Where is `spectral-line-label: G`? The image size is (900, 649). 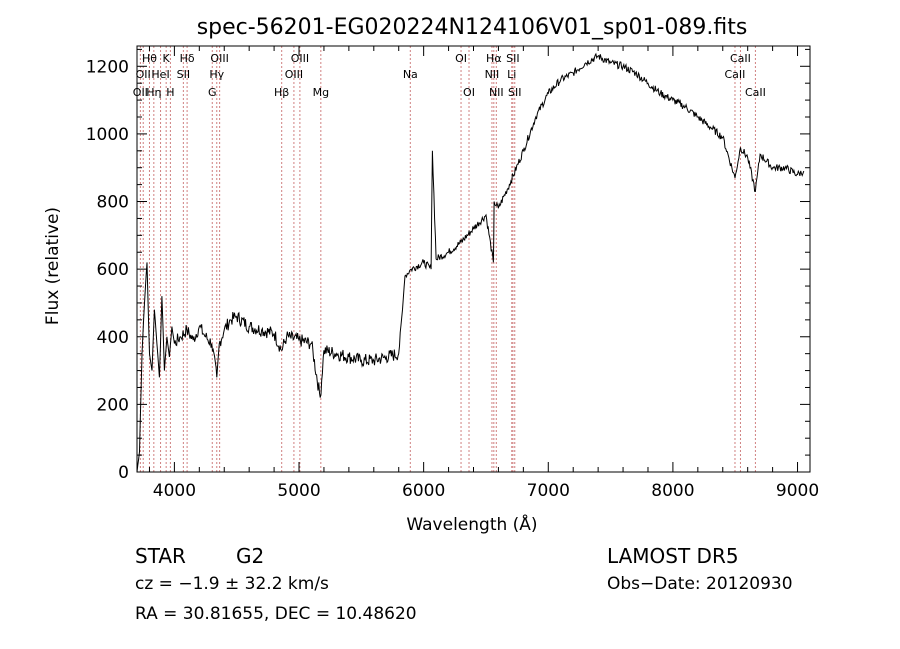
spectral-line-label: G is located at coordinates (212, 92).